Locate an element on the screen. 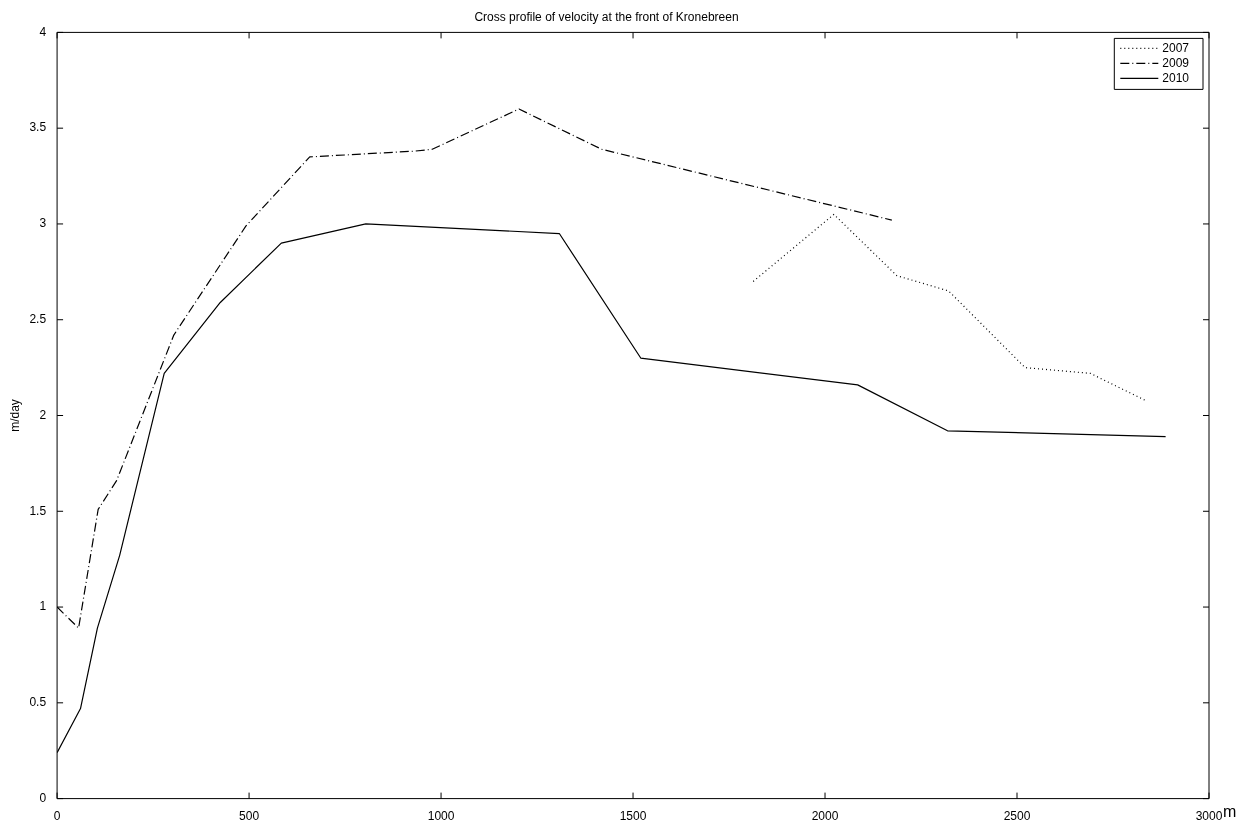 This screenshot has height=831, width=1239. x-tick-label: 2500 is located at coordinates (1017, 816).